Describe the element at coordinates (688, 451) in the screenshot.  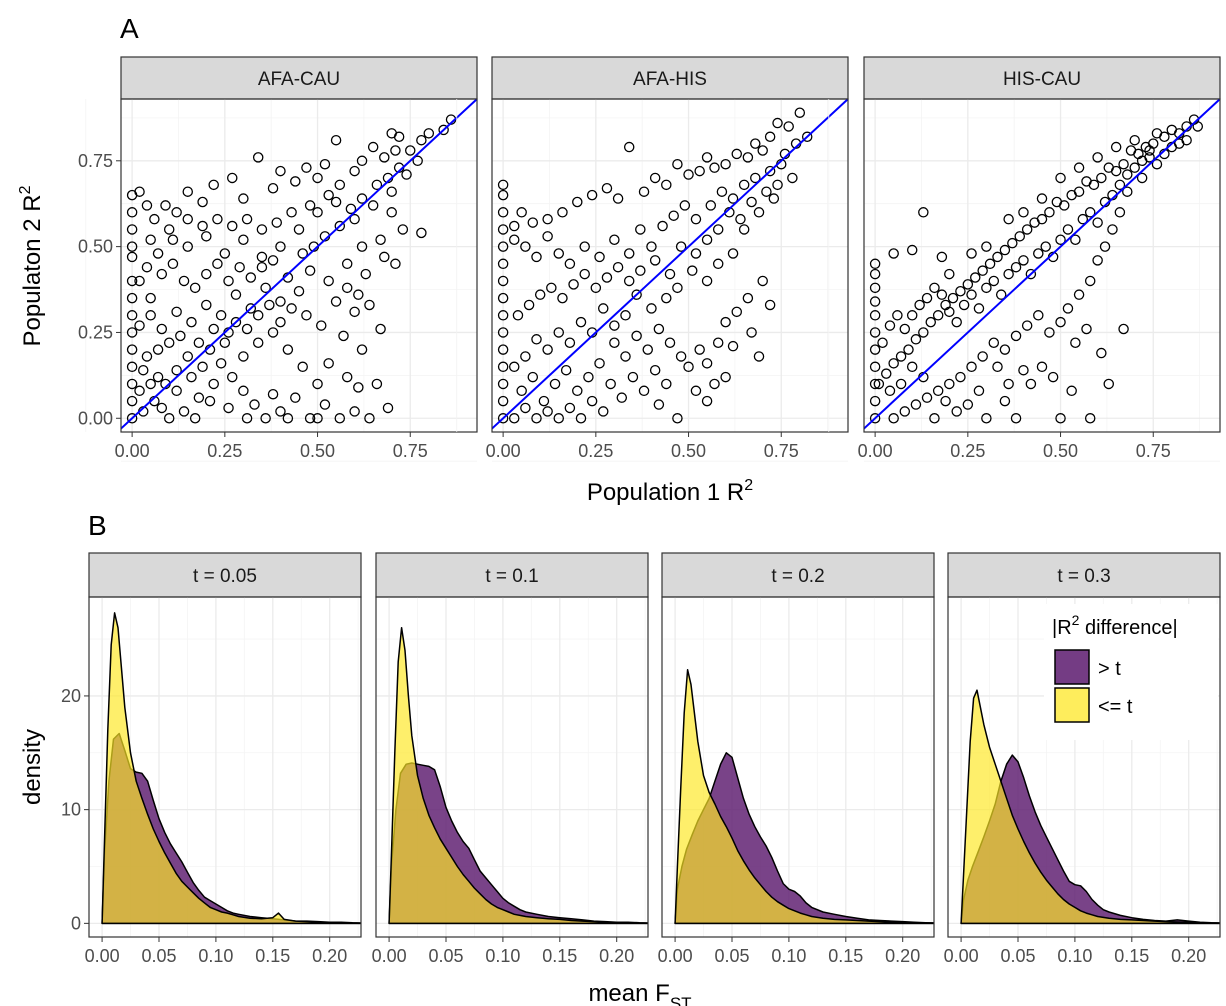
I see `x-tick-label: 0.50` at that location.